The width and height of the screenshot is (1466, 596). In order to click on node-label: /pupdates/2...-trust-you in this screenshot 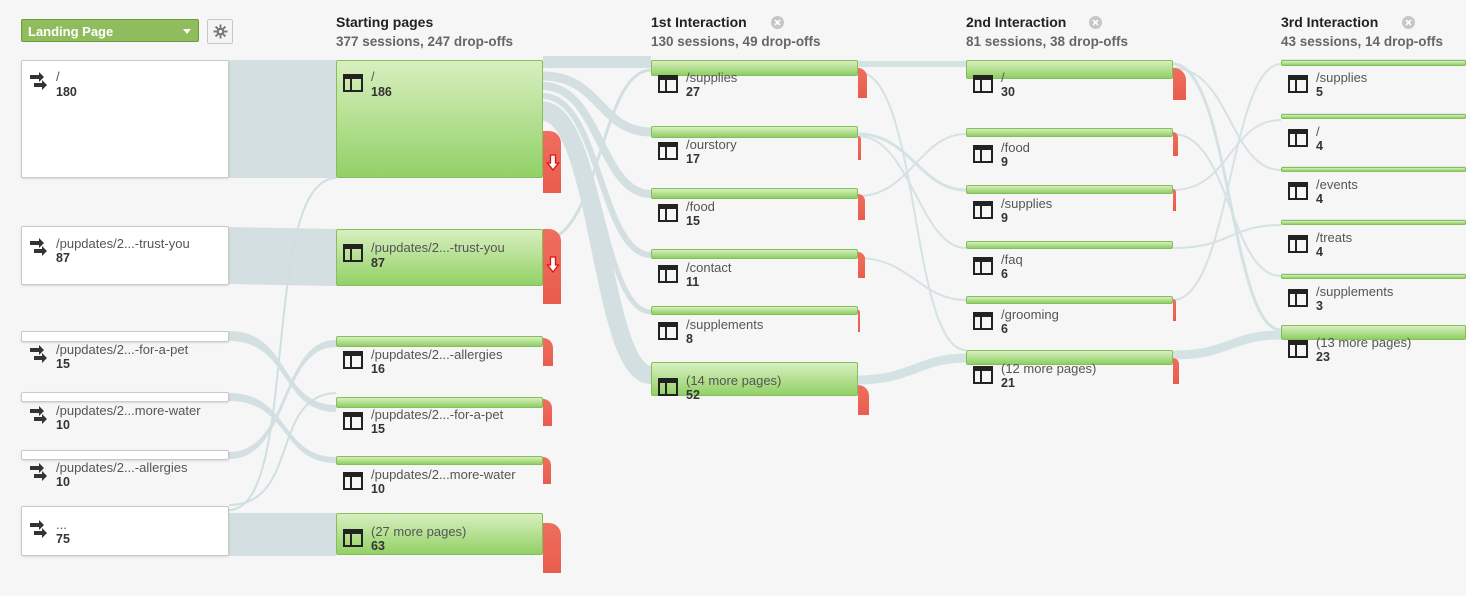, I will do `click(438, 247)`.